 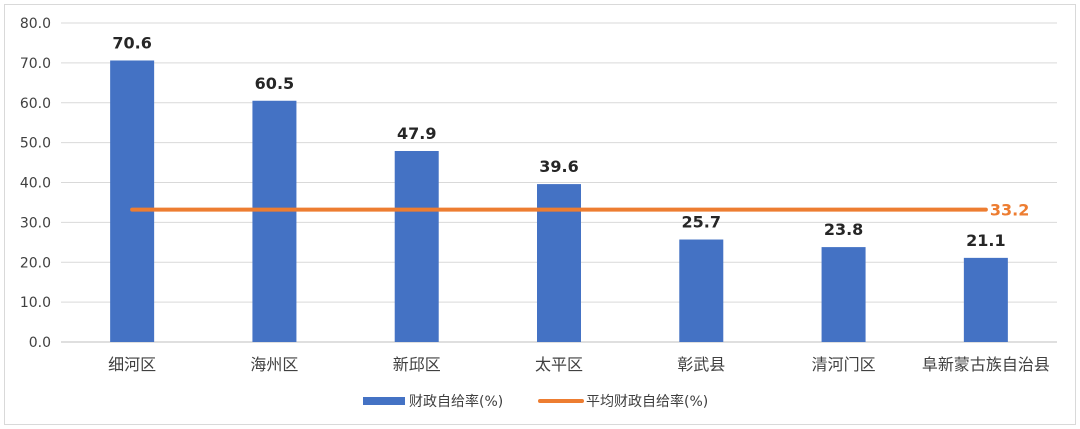 I want to click on x-axis-categories: 细河区 海州区 新邱区 太平区 彰武县 清河门区 阜新蒙古族自治县, so click(x=579, y=364).